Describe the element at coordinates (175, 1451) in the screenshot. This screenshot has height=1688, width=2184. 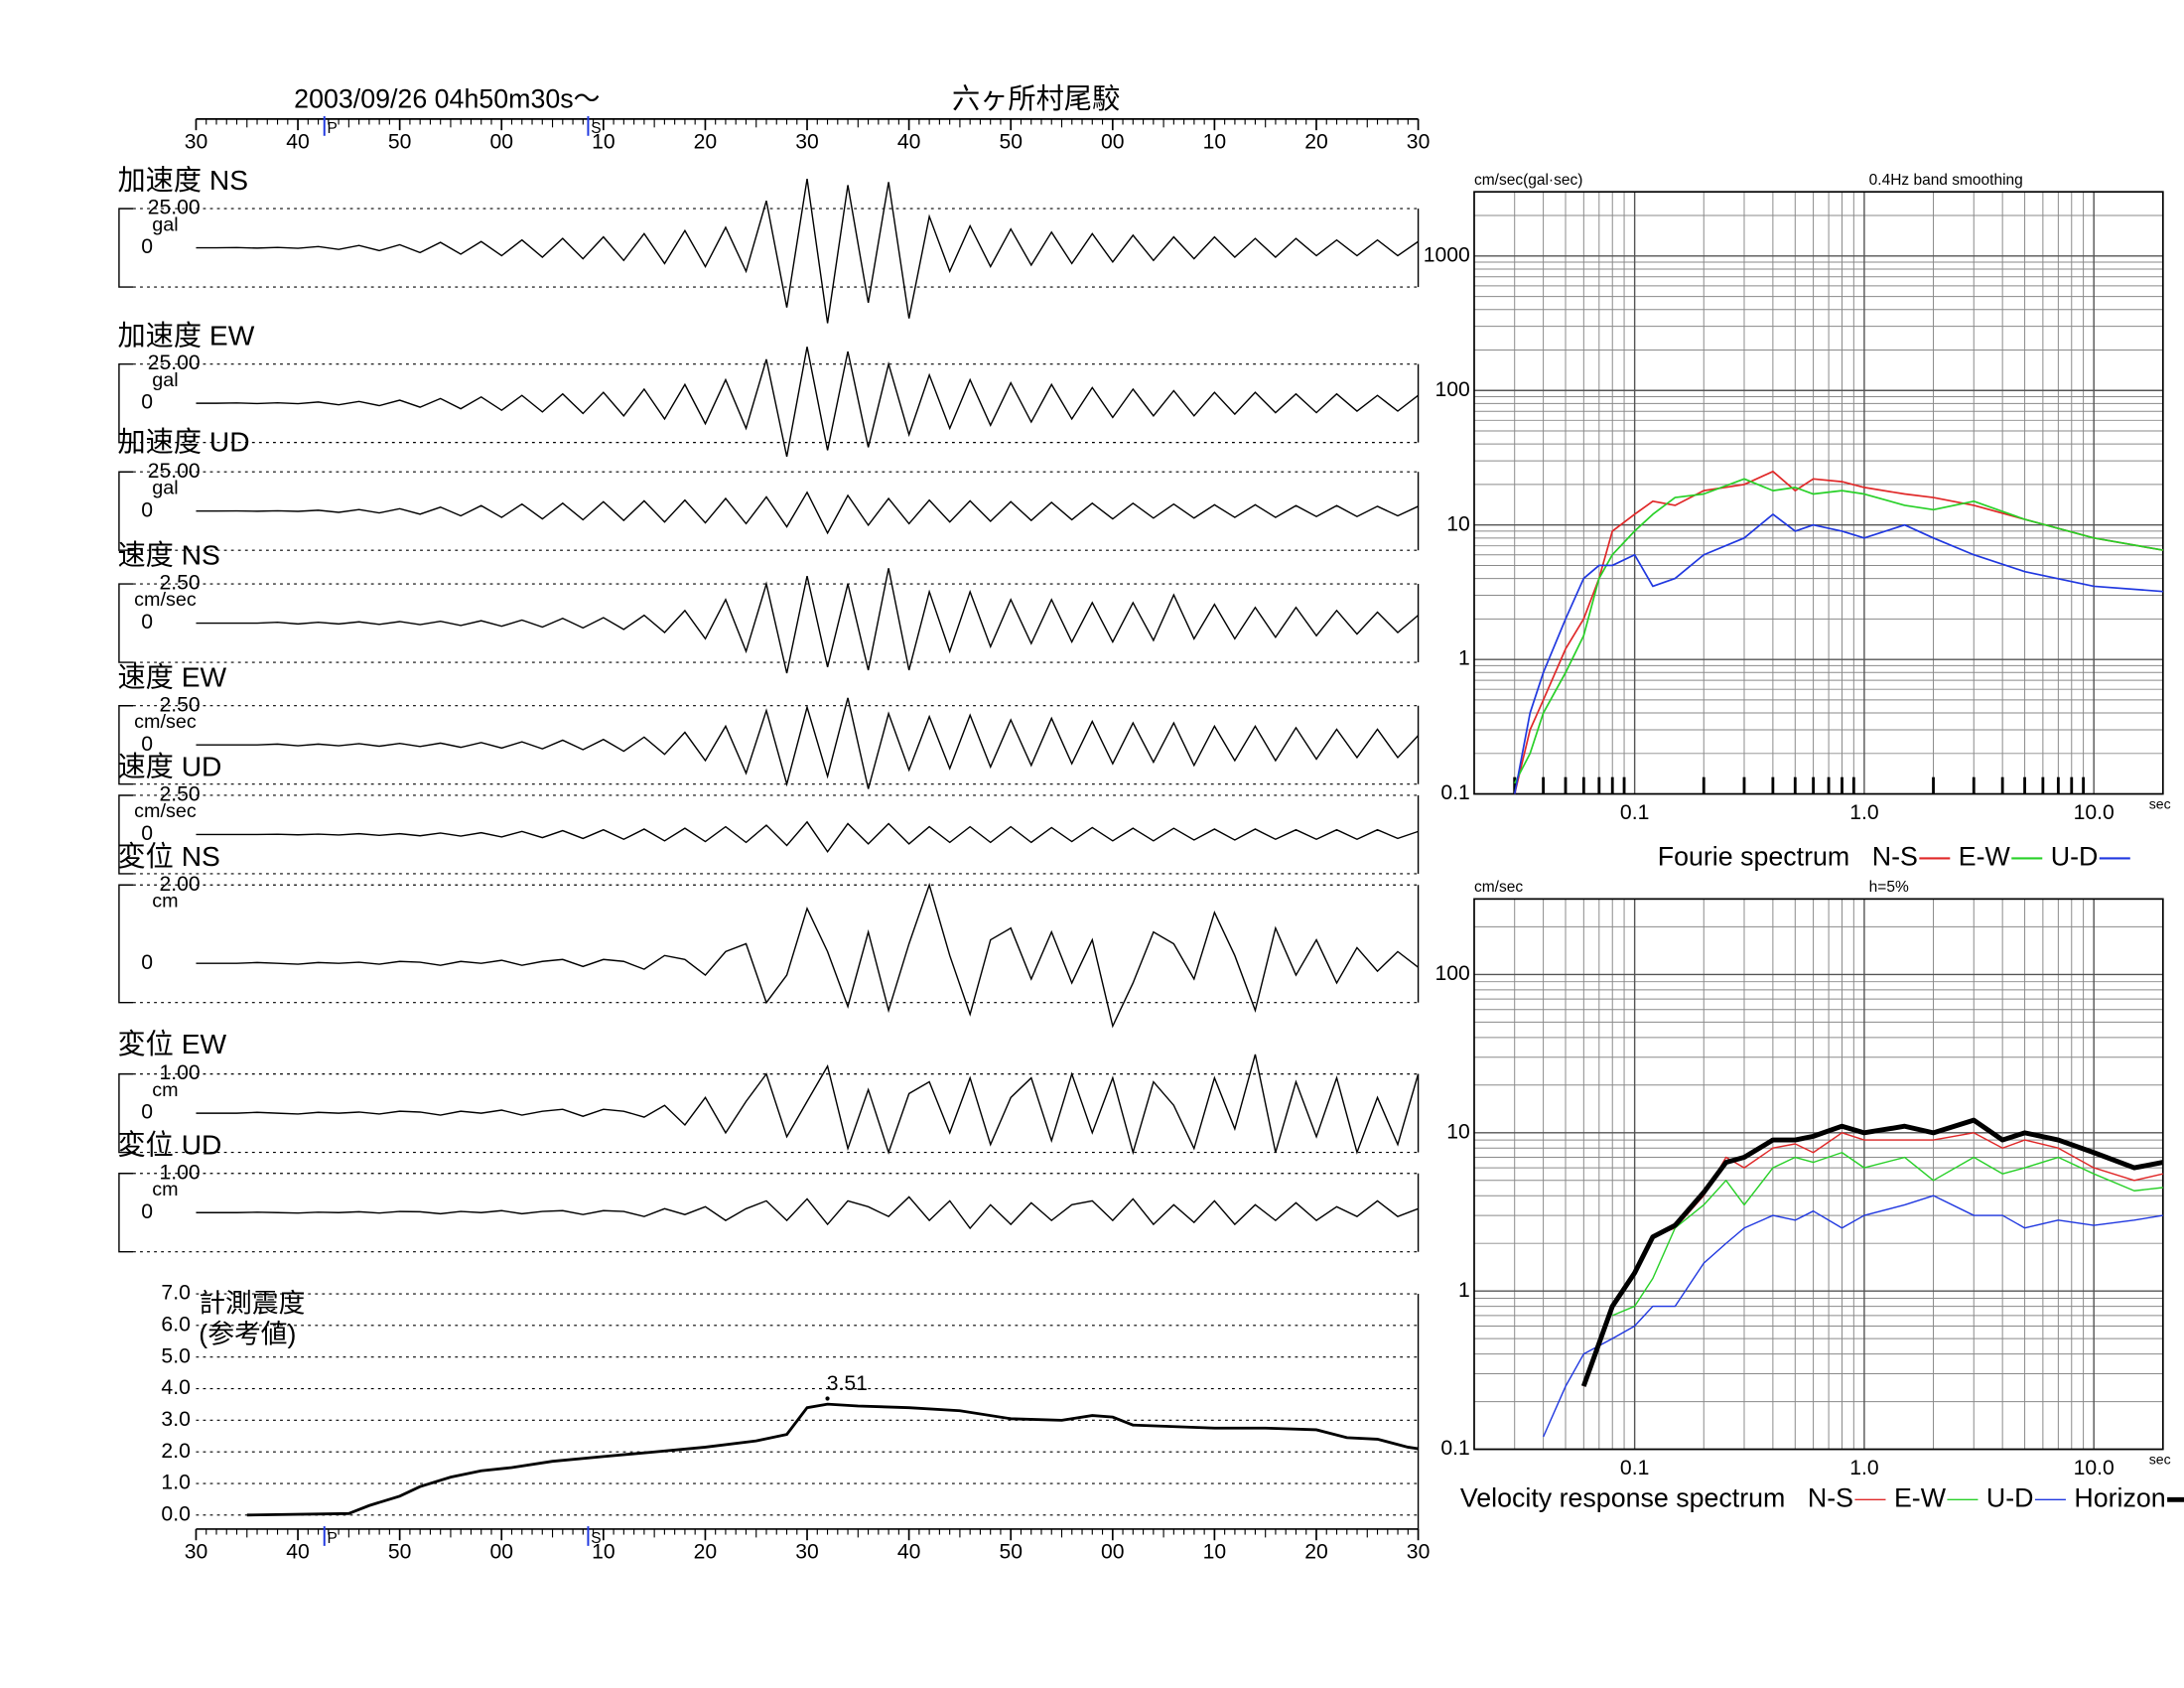
I see `y-tick-label: 2.0` at that location.